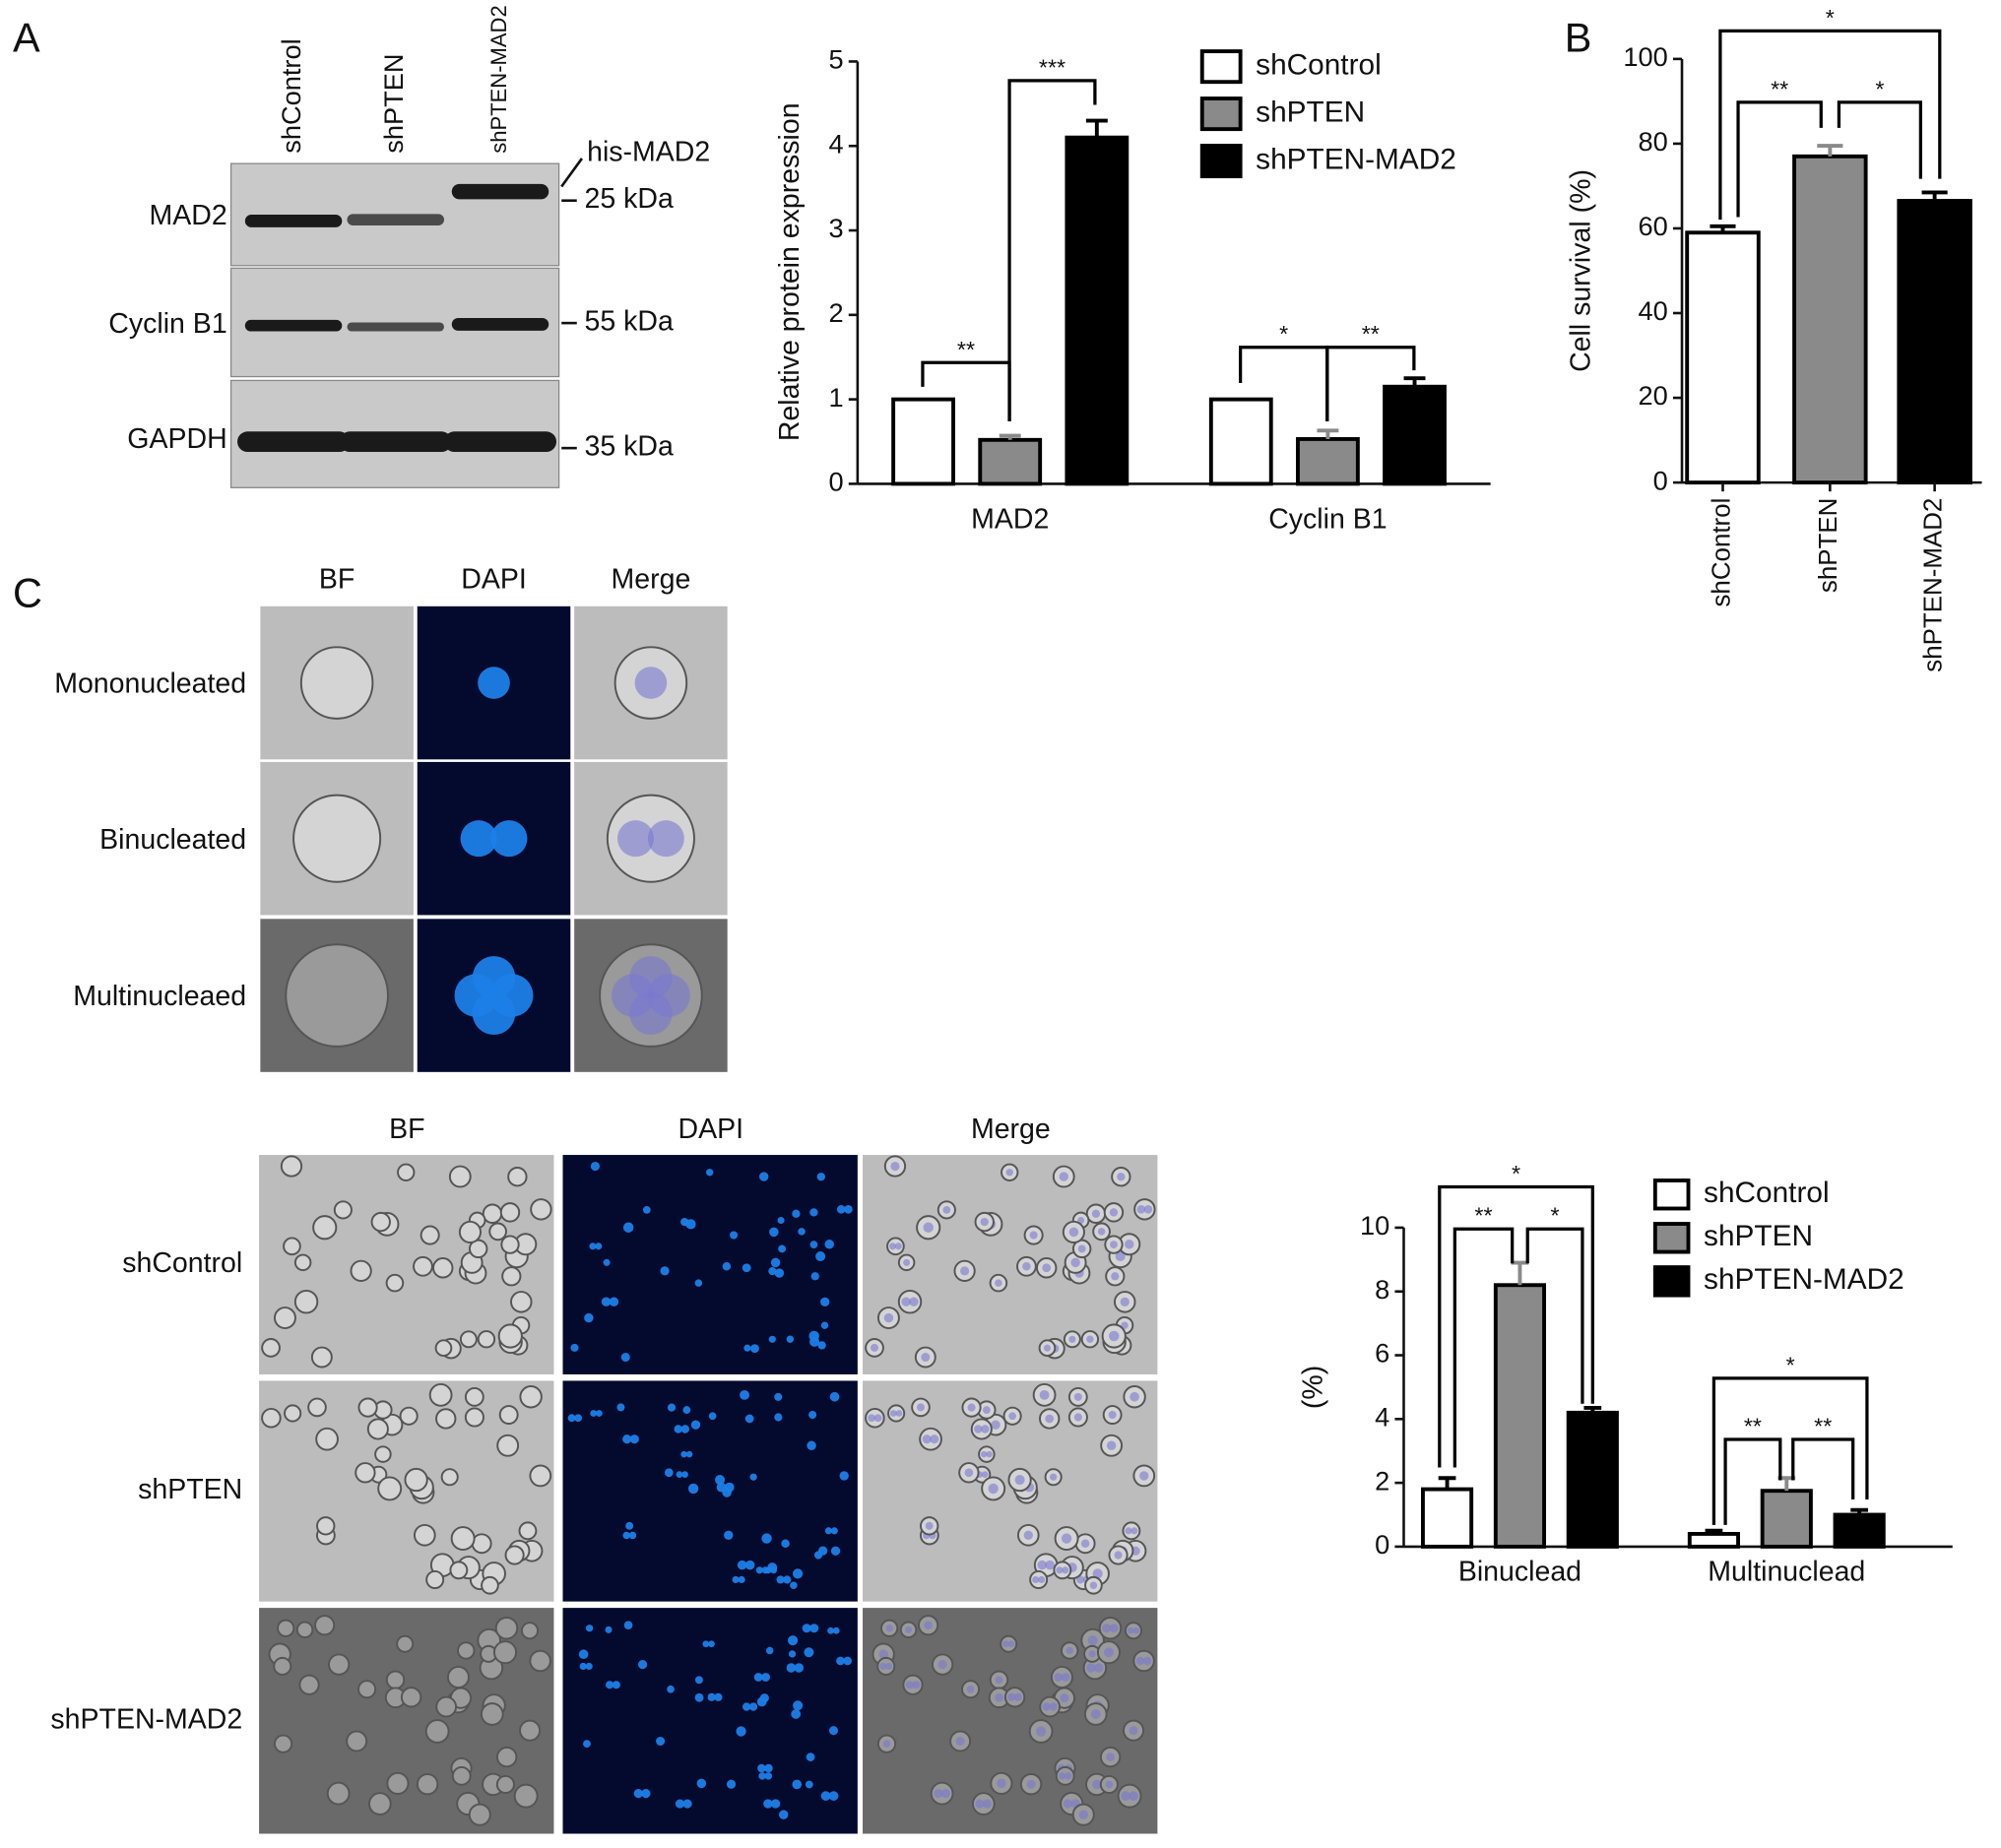 This screenshot has width=2001, height=1848. What do you see at coordinates (407, 1129) in the screenshot?
I see `column-header: BF` at bounding box center [407, 1129].